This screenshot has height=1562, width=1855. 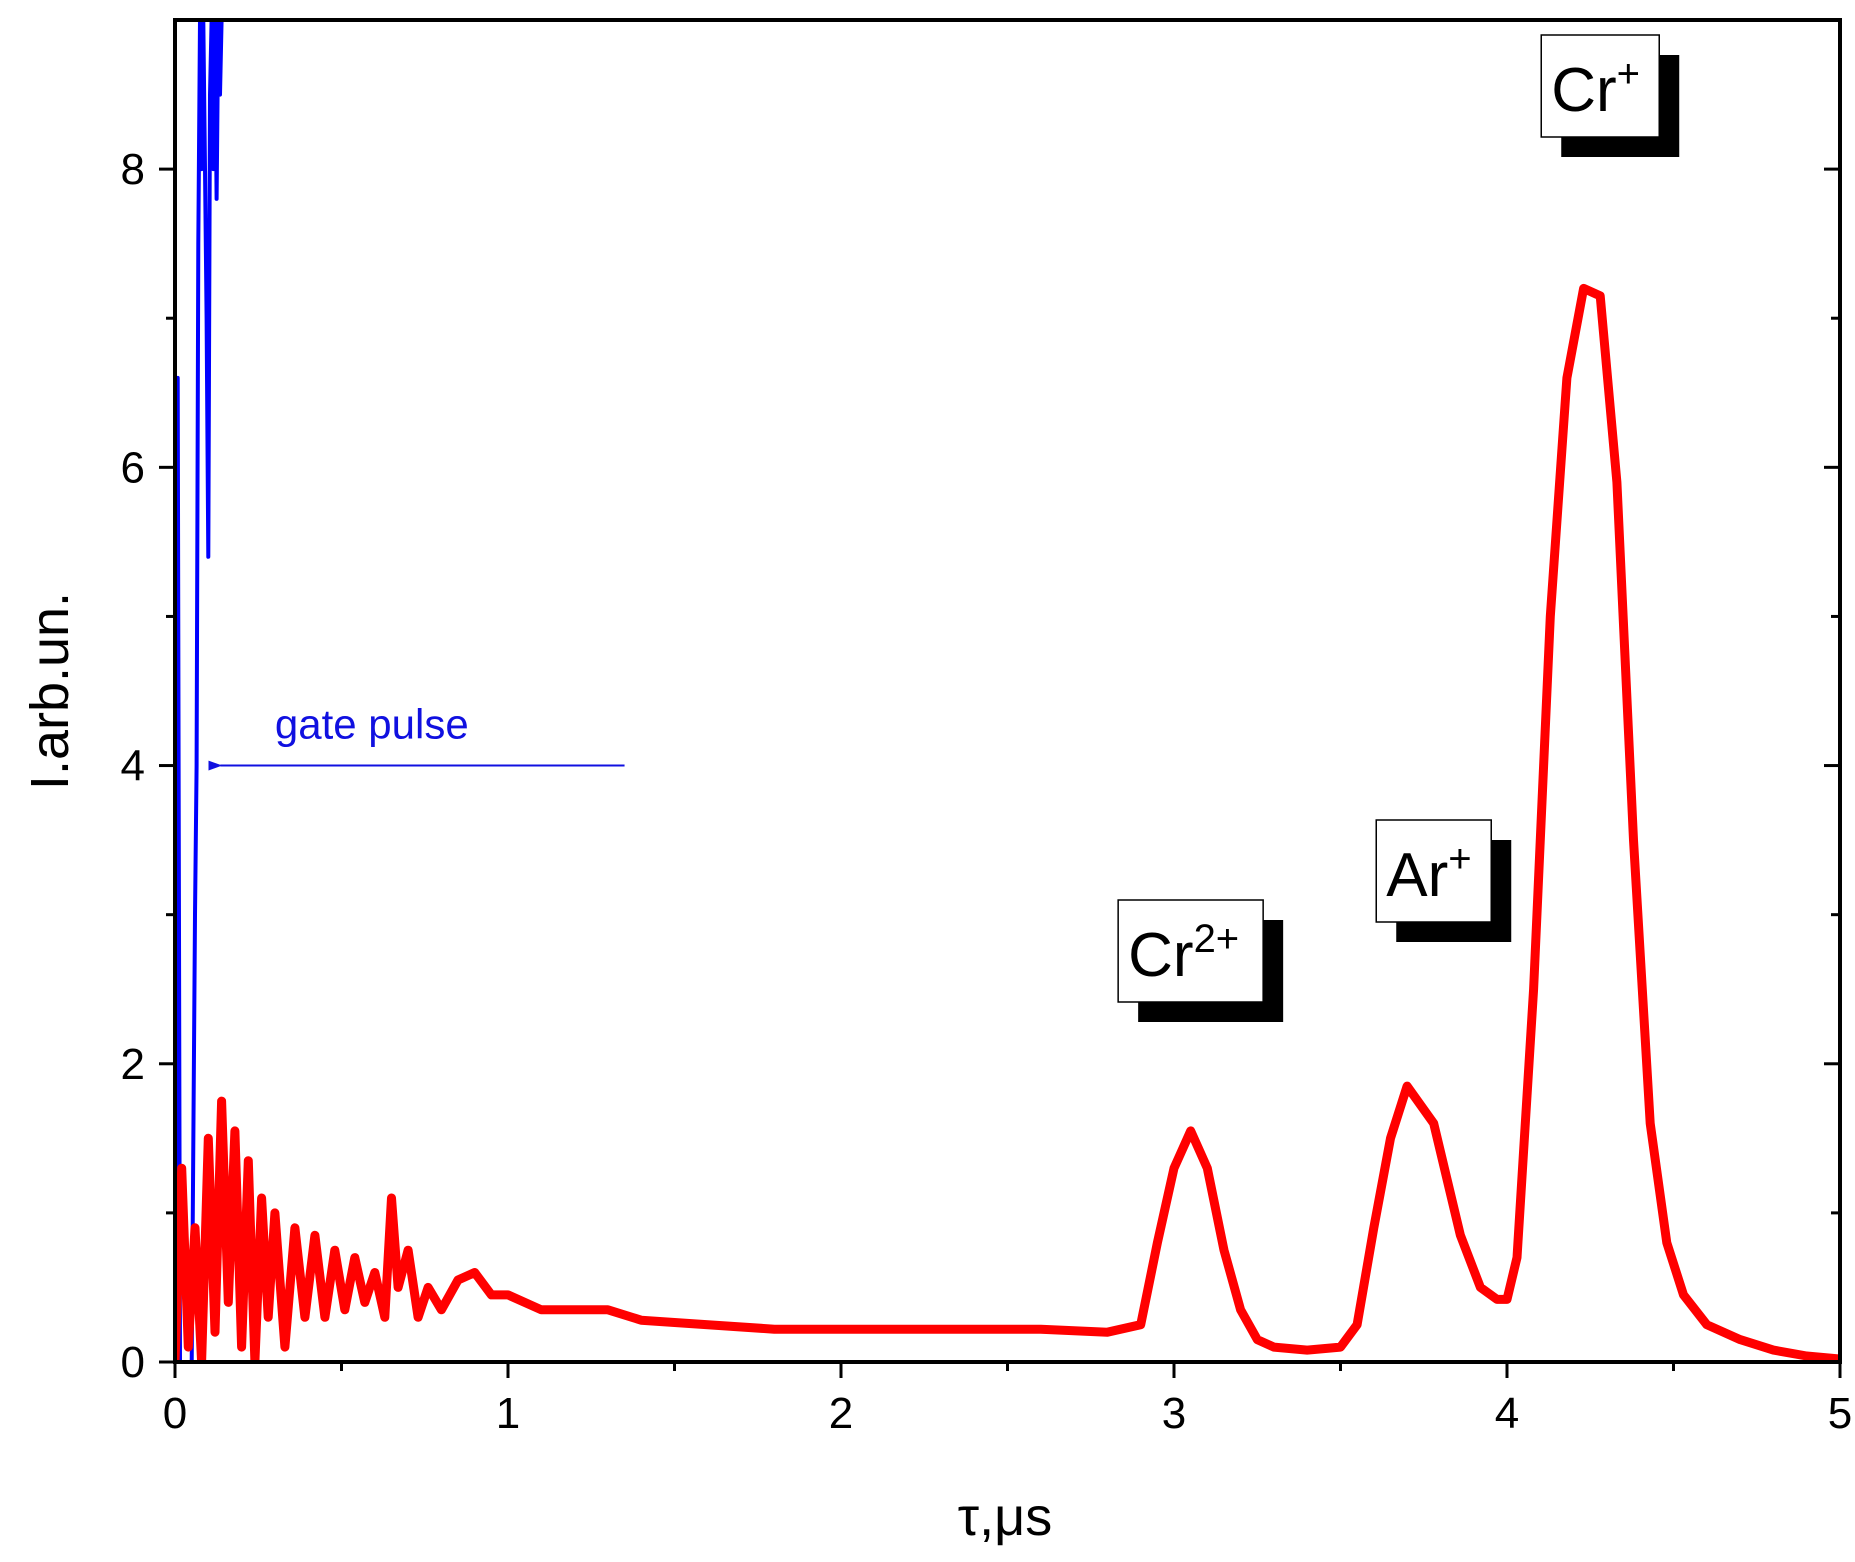 What do you see at coordinates (841, 1413) in the screenshot?
I see `x-tick-label: 2` at bounding box center [841, 1413].